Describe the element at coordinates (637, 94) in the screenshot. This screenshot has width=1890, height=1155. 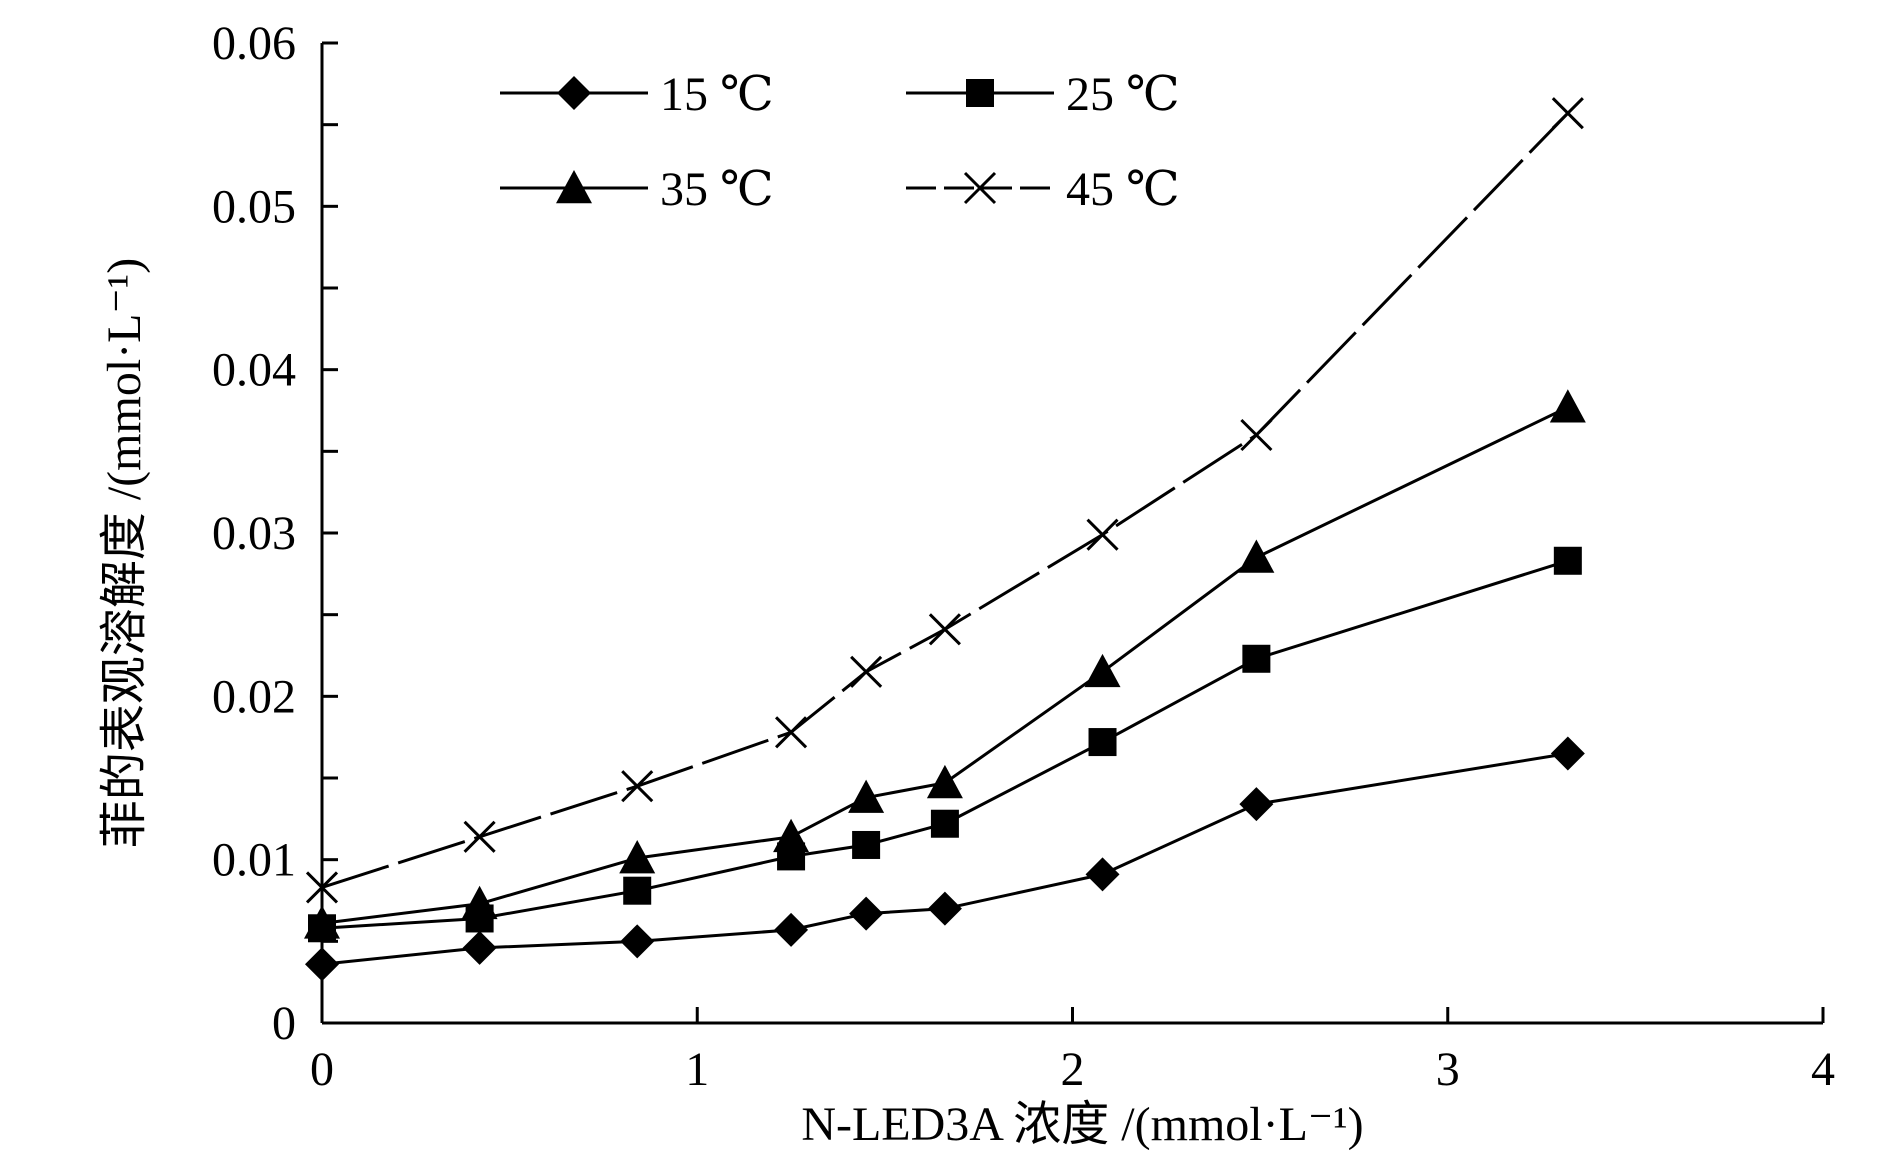
I see `legend-item: 15 ℃` at that location.